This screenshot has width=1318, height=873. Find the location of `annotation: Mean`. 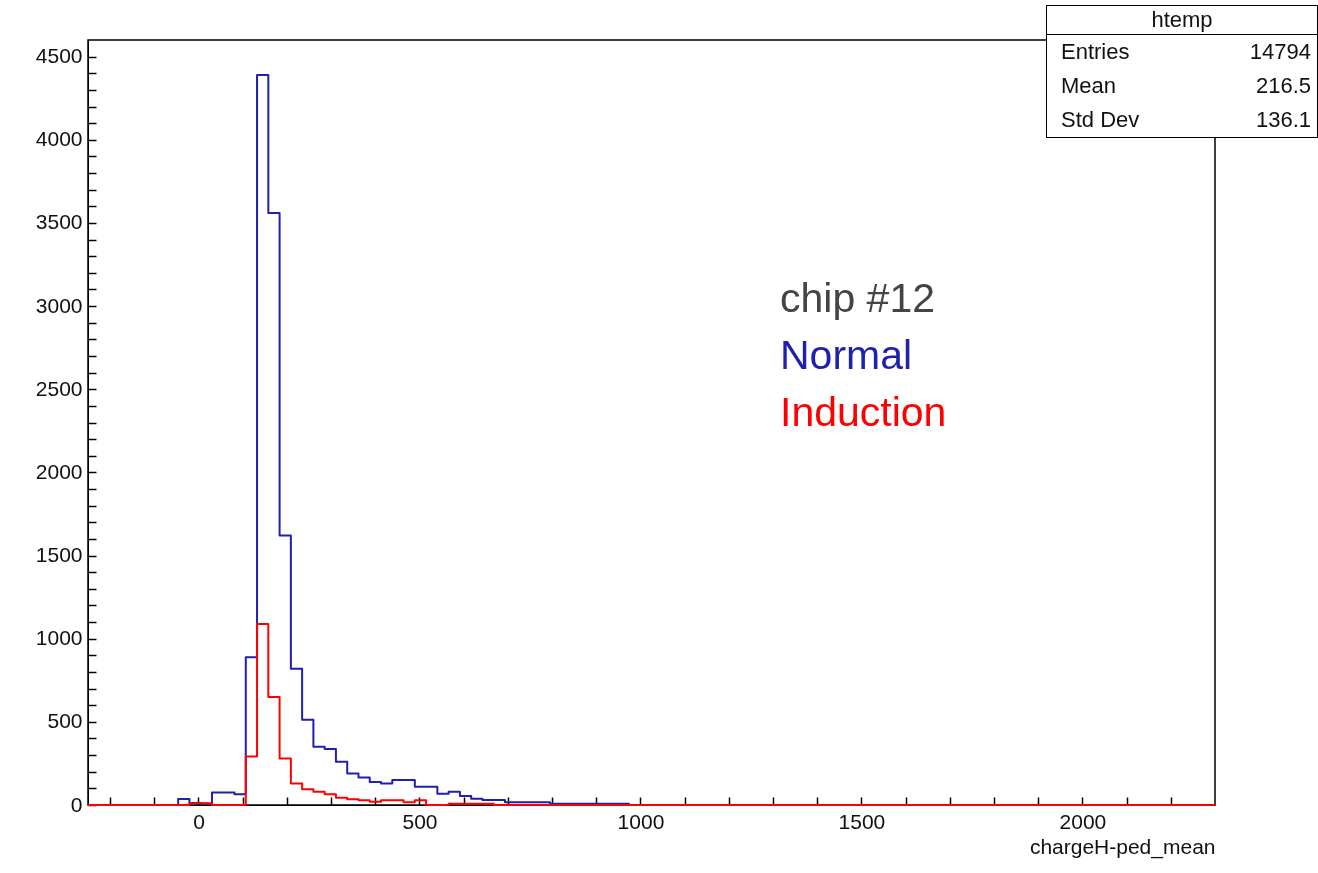

annotation: Mean is located at coordinates (1089, 86).